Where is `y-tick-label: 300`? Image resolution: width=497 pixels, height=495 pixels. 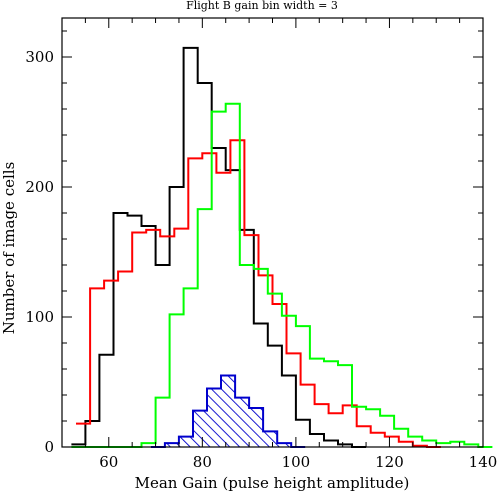
y-tick-label: 300 is located at coordinates (39, 57).